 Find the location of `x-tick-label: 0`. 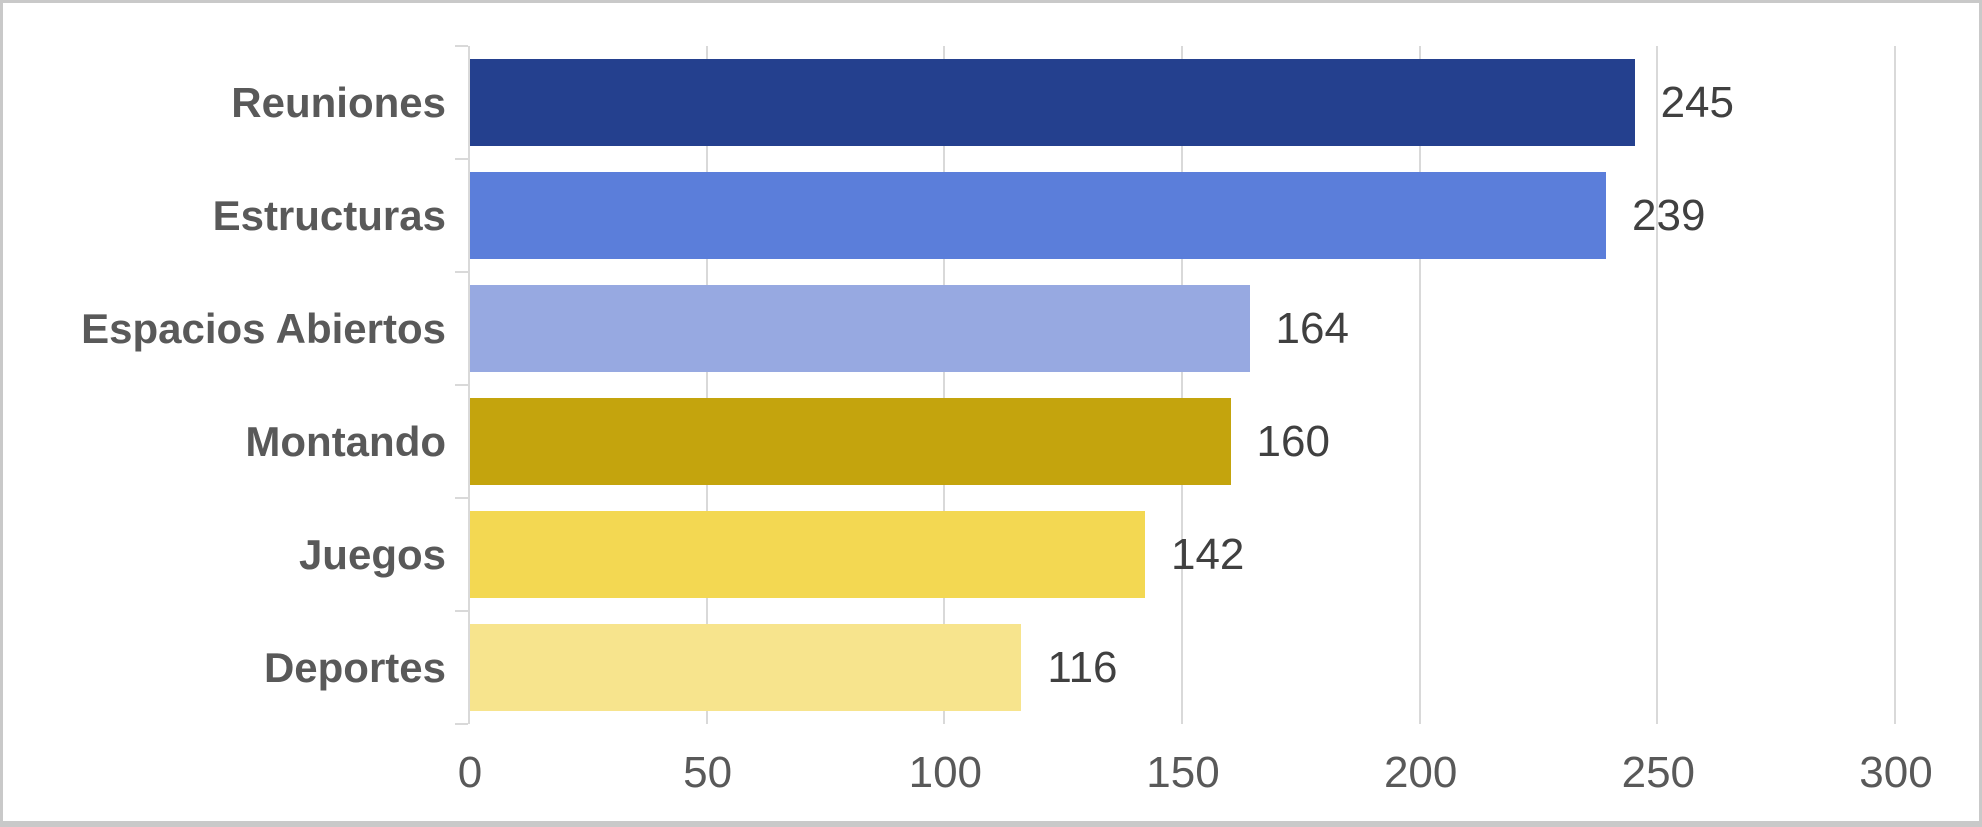

x-tick-label: 0 is located at coordinates (470, 772).